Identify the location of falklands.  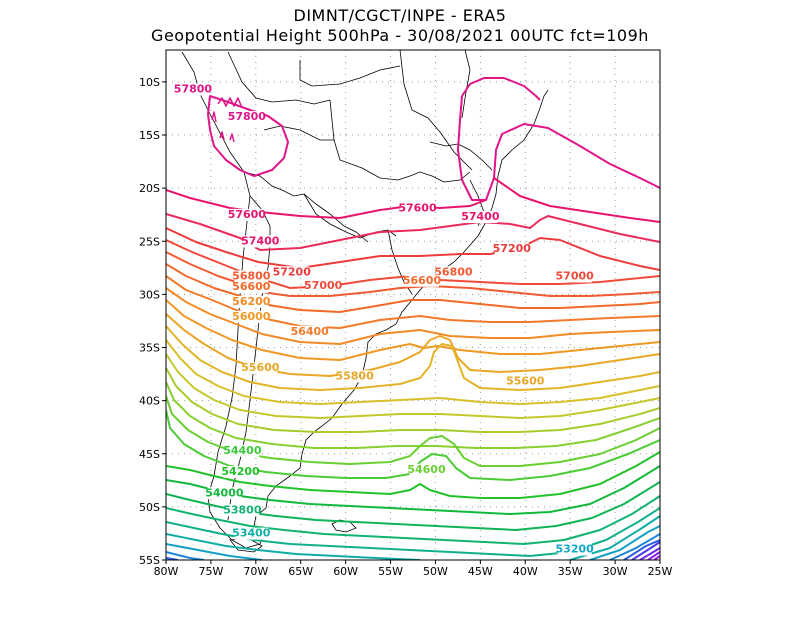
(344, 526).